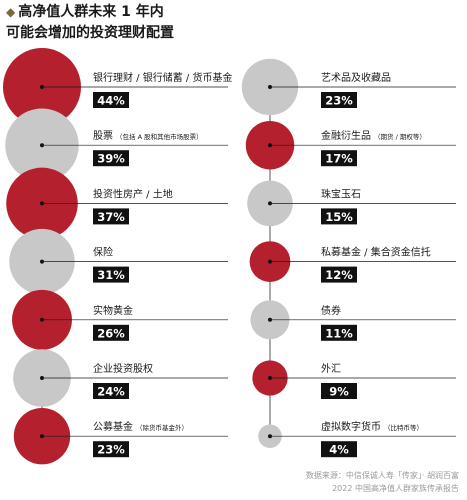 The image size is (467, 500). What do you see at coordinates (103, 252) in the screenshot?
I see `category-label: 保险` at bounding box center [103, 252].